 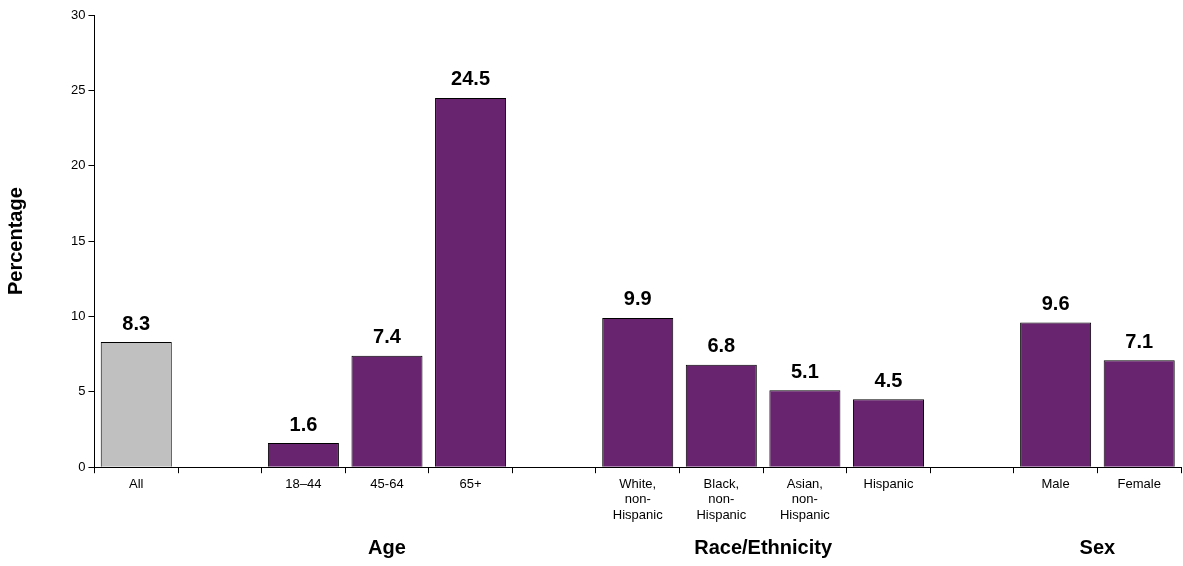 I want to click on data-label: 24.5, so click(x=471, y=78).